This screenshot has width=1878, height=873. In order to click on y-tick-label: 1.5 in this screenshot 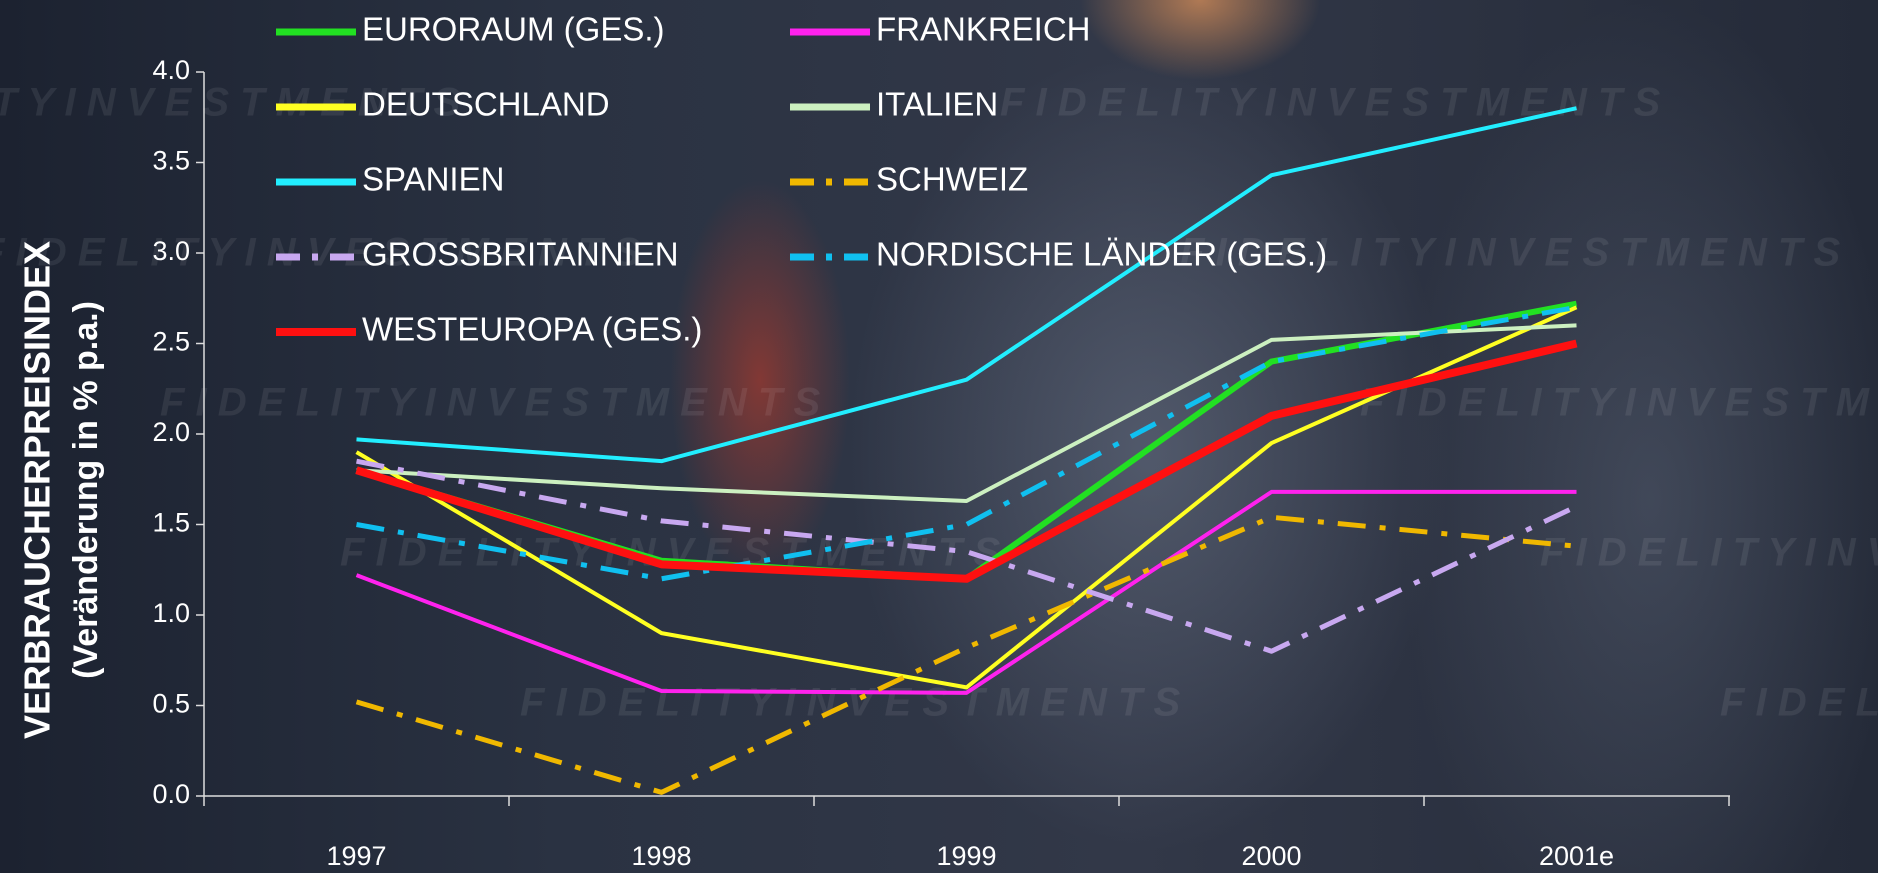, I will do `click(171, 523)`.